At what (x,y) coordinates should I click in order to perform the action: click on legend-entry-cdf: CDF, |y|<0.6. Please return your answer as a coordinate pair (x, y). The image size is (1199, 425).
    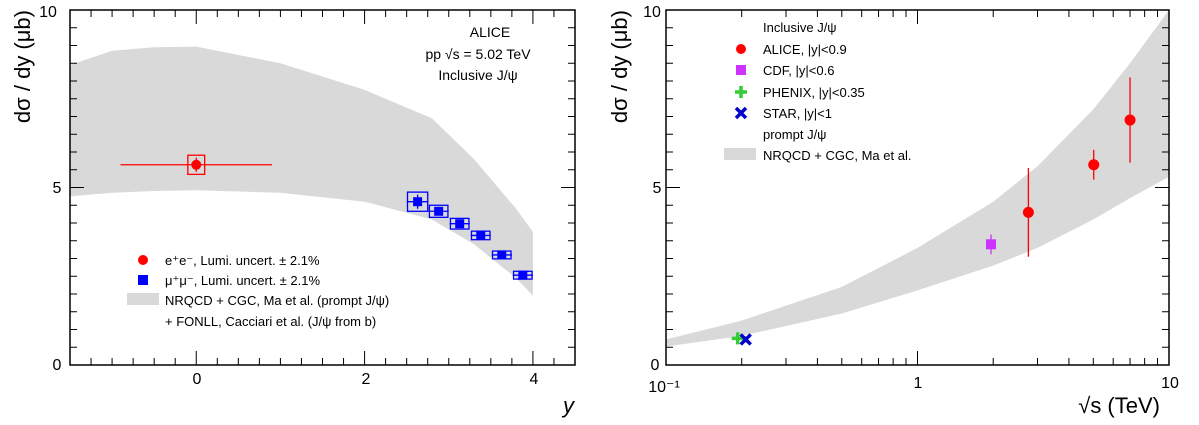
    Looking at the image, I should click on (798, 70).